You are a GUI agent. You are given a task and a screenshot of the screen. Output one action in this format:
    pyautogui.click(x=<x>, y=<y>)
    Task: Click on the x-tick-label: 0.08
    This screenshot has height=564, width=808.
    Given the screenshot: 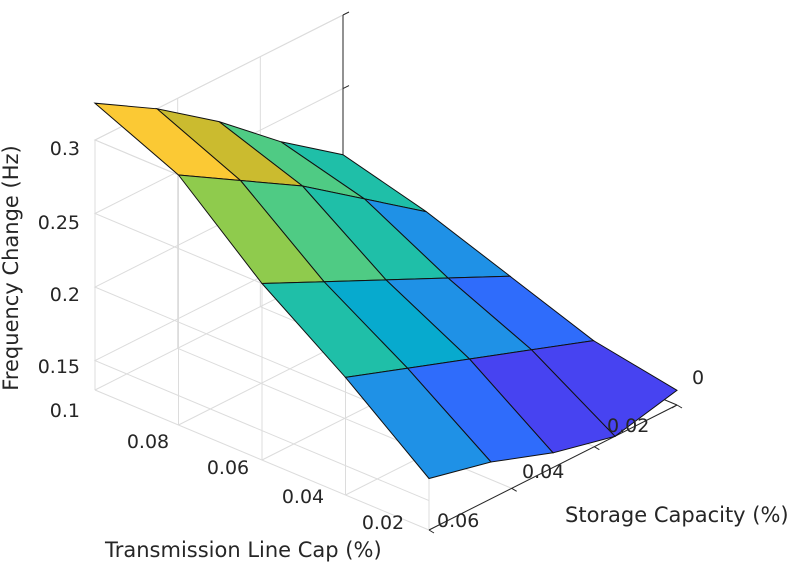 What is the action you would take?
    pyautogui.click(x=148, y=442)
    